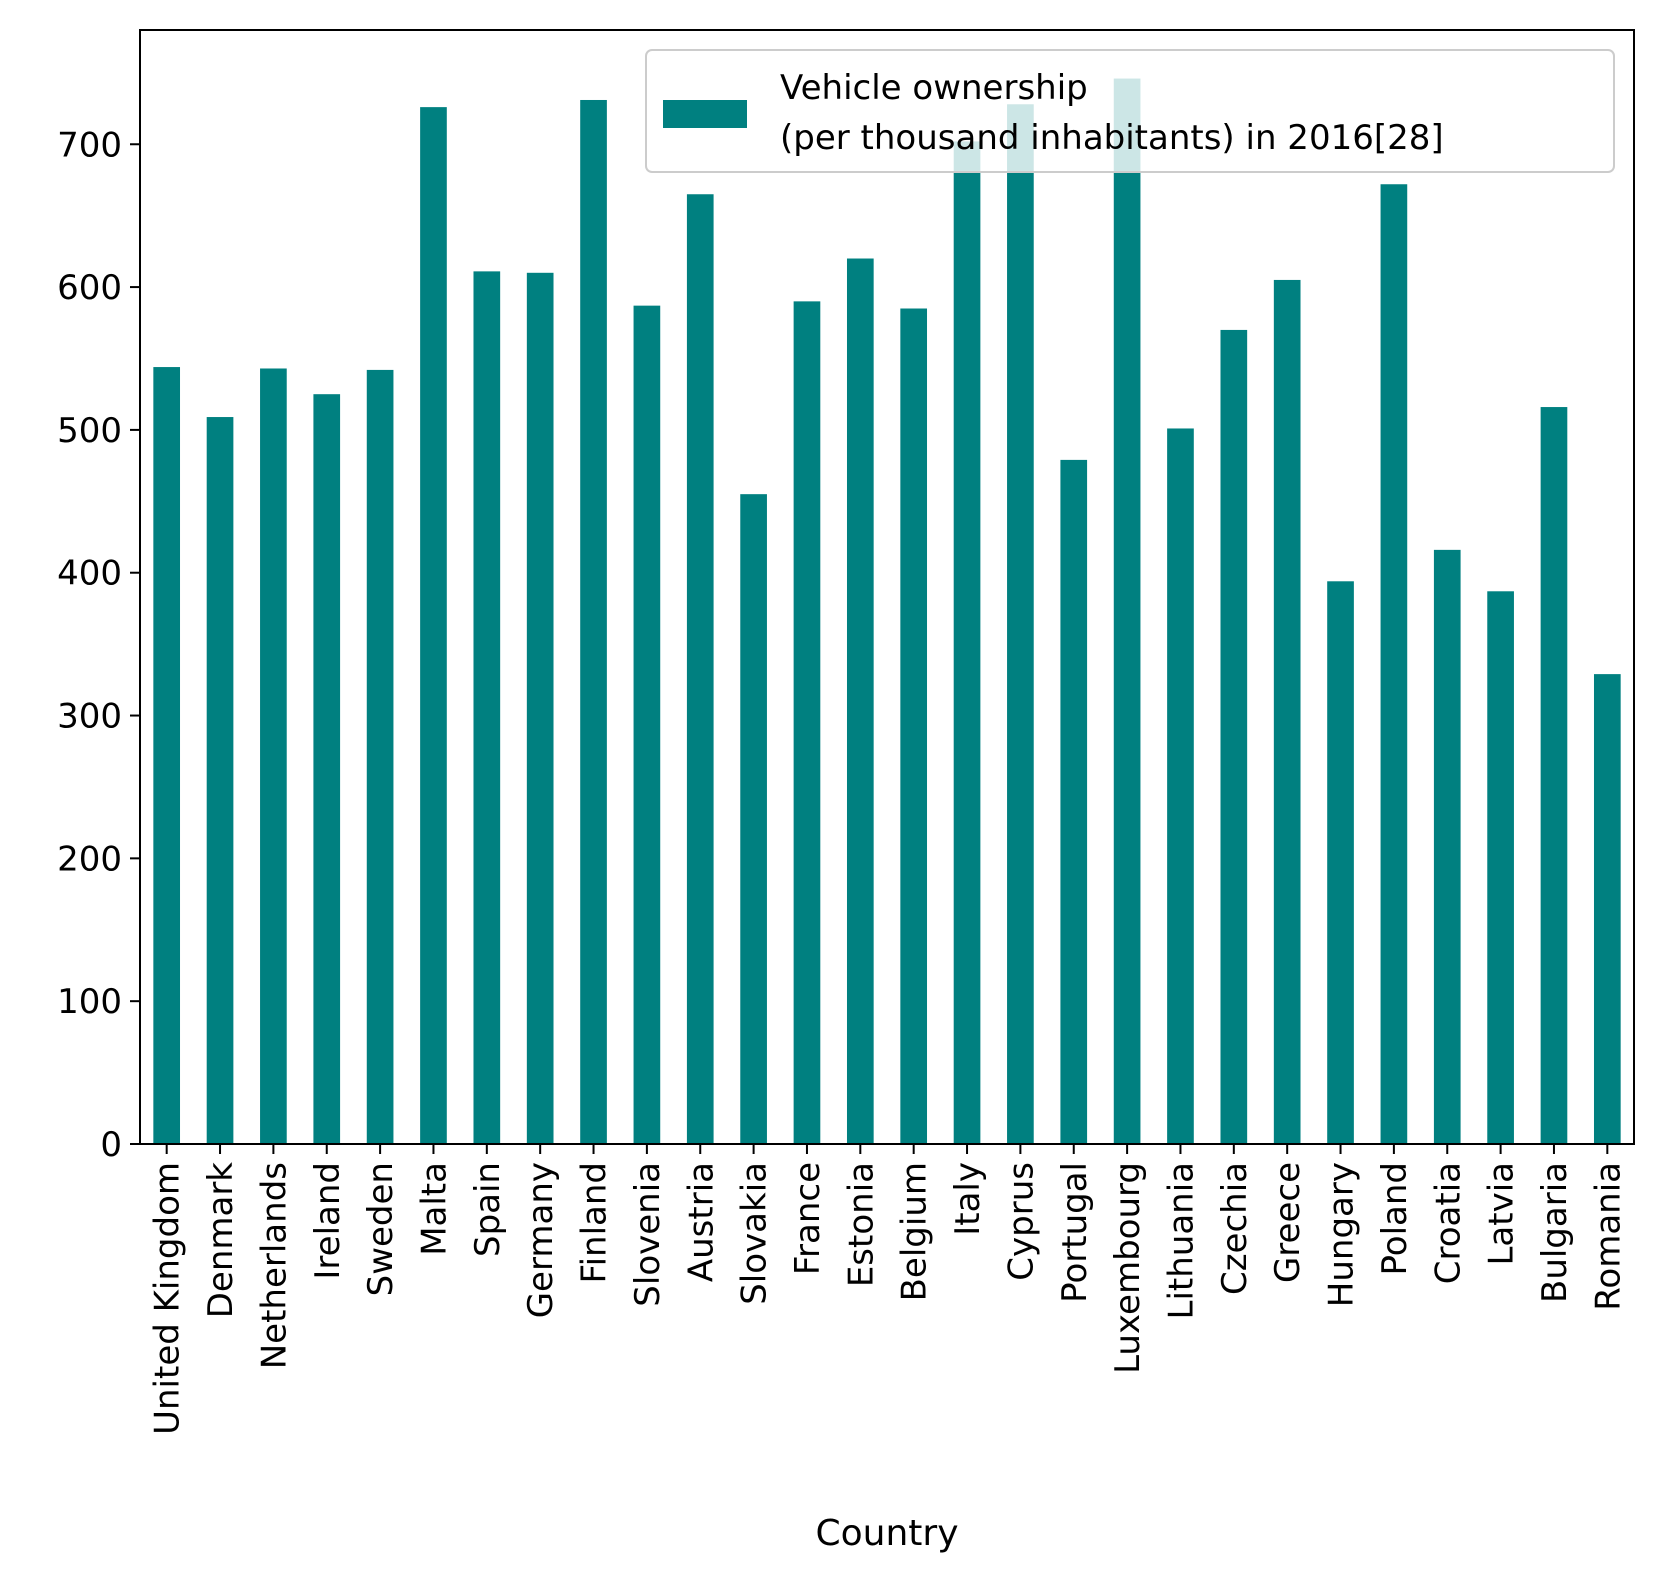  Describe the element at coordinates (1181, 1240) in the screenshot. I see `x-tick-label: Lithuania` at that location.